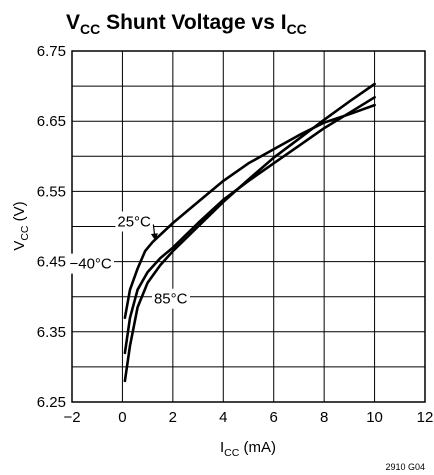  What do you see at coordinates (274, 417) in the screenshot?
I see `x-tick-label: 6` at bounding box center [274, 417].